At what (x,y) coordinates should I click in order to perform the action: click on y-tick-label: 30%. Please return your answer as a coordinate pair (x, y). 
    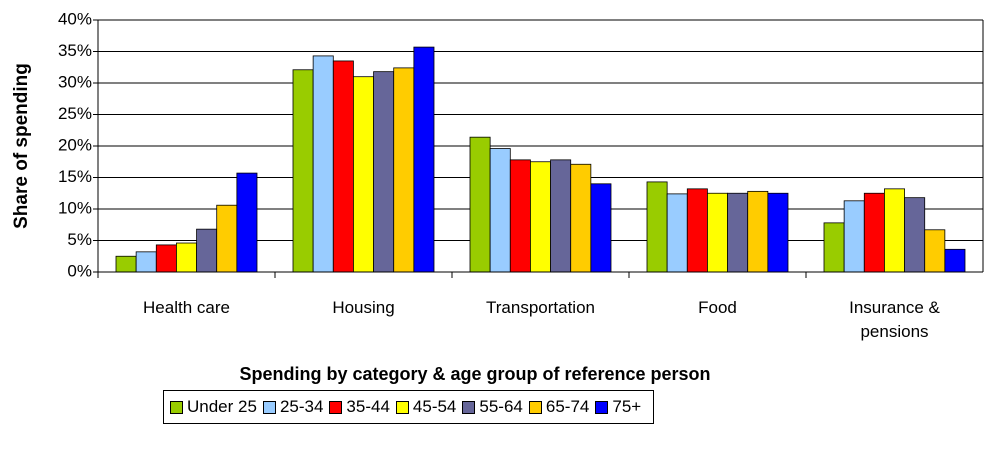
    Looking at the image, I should click on (75, 81).